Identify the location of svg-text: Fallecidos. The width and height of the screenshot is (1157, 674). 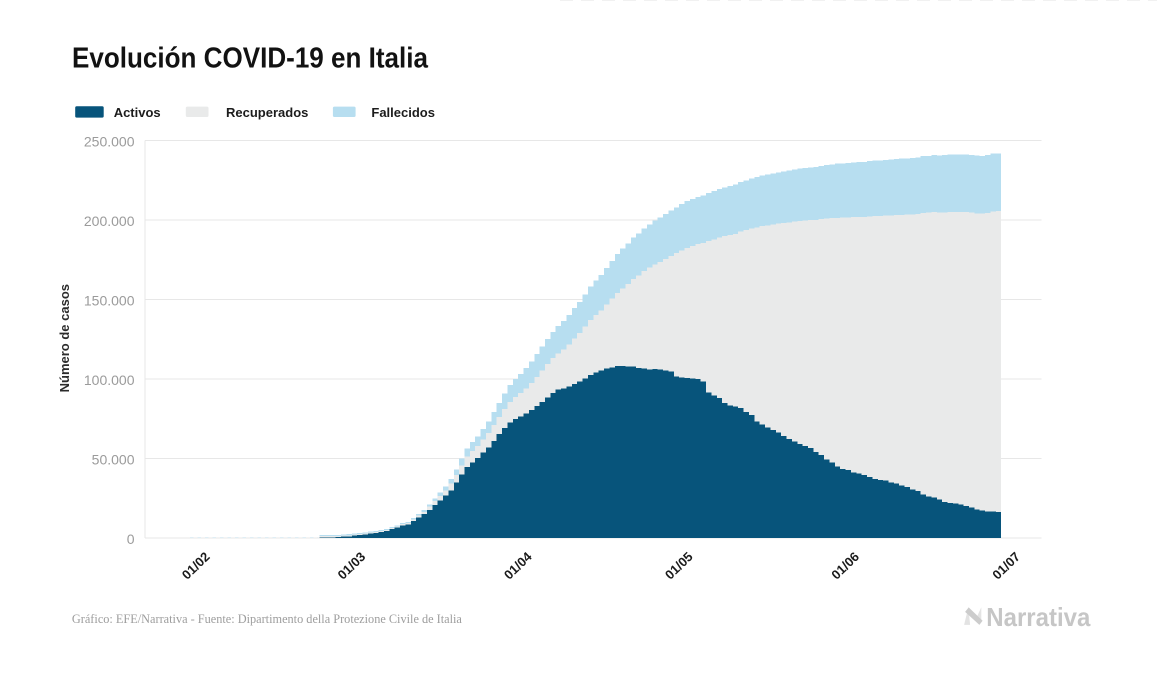
(403, 112).